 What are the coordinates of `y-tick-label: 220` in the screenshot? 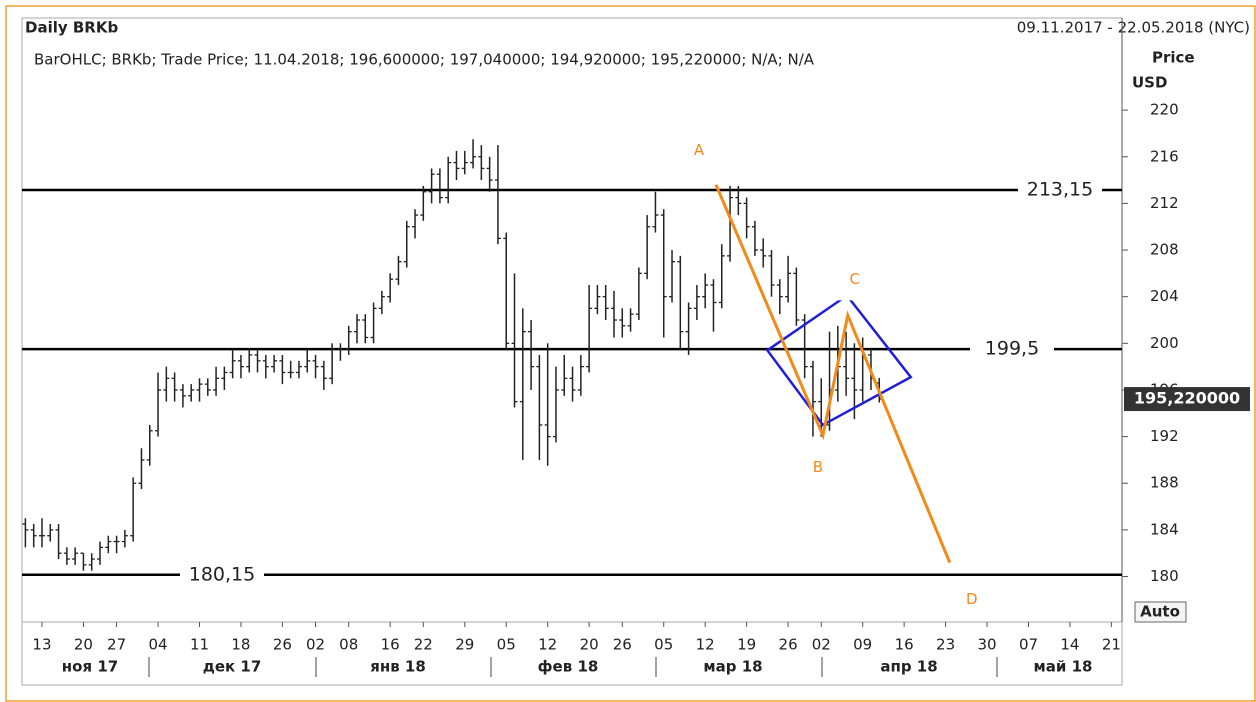 It's located at (1164, 110).